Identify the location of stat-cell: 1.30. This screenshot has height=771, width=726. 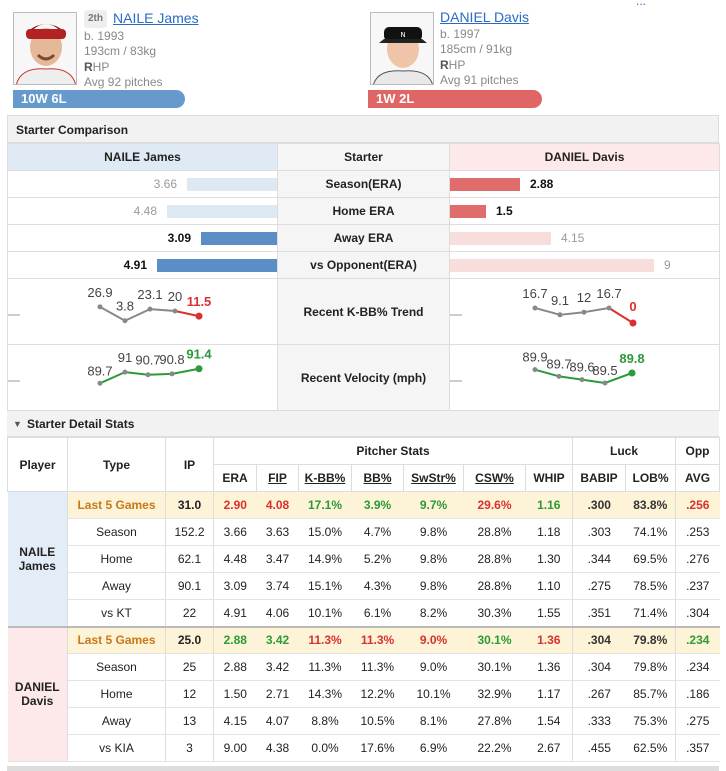
(549, 559).